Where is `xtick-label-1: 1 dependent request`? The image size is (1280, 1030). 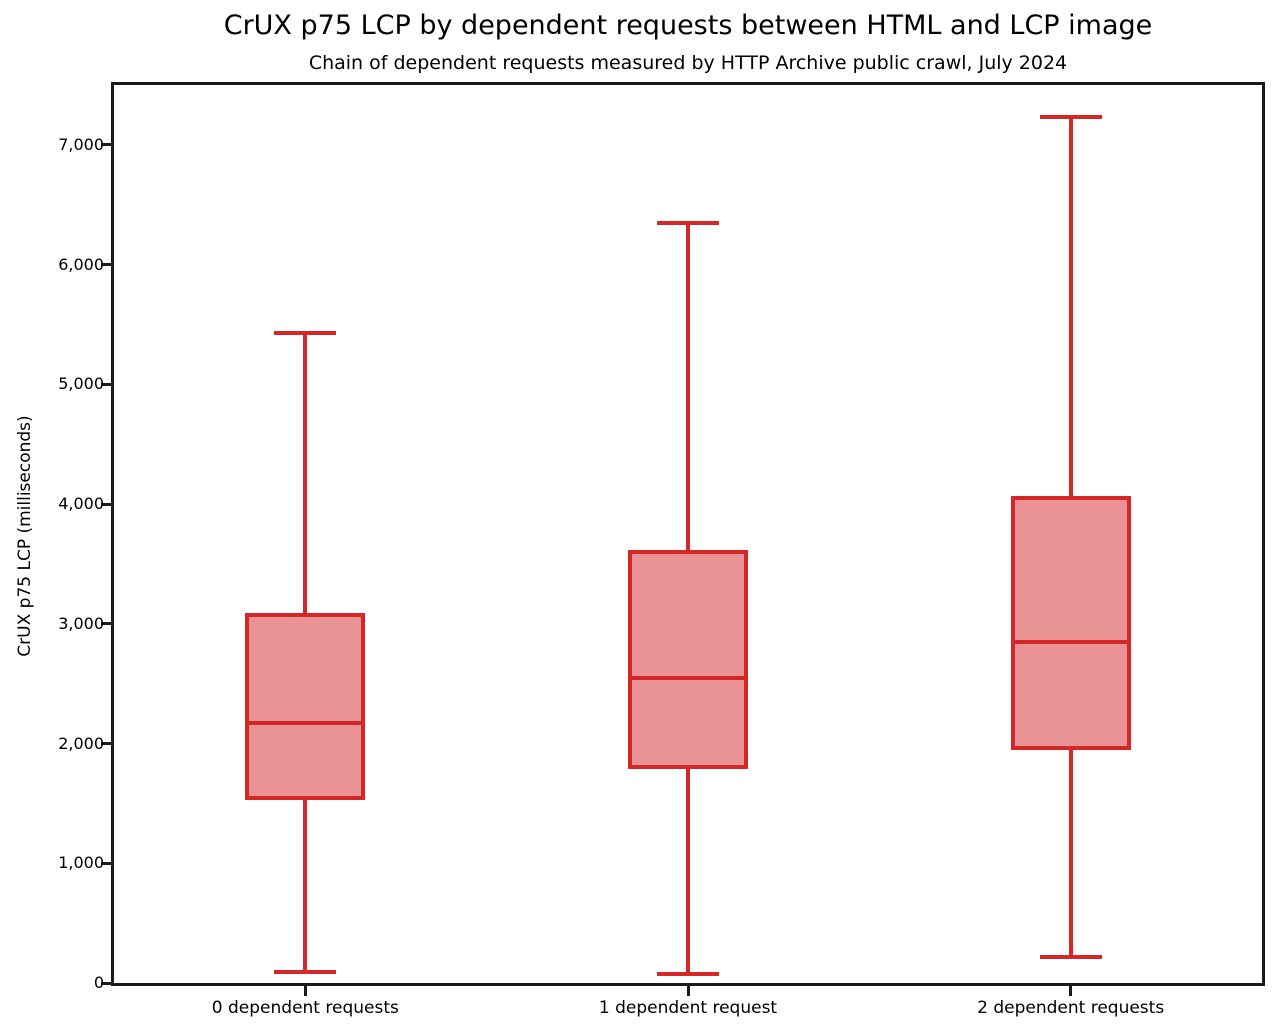
xtick-label-1: 1 dependent request is located at coordinates (688, 1008).